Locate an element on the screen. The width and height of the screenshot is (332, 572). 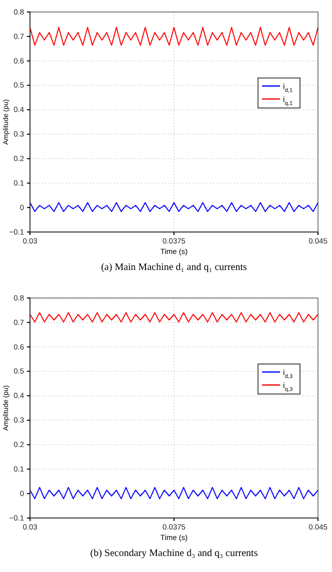
text: (b) Secondary Machine d₃ and q₃ currents is located at coordinates (174, 553).